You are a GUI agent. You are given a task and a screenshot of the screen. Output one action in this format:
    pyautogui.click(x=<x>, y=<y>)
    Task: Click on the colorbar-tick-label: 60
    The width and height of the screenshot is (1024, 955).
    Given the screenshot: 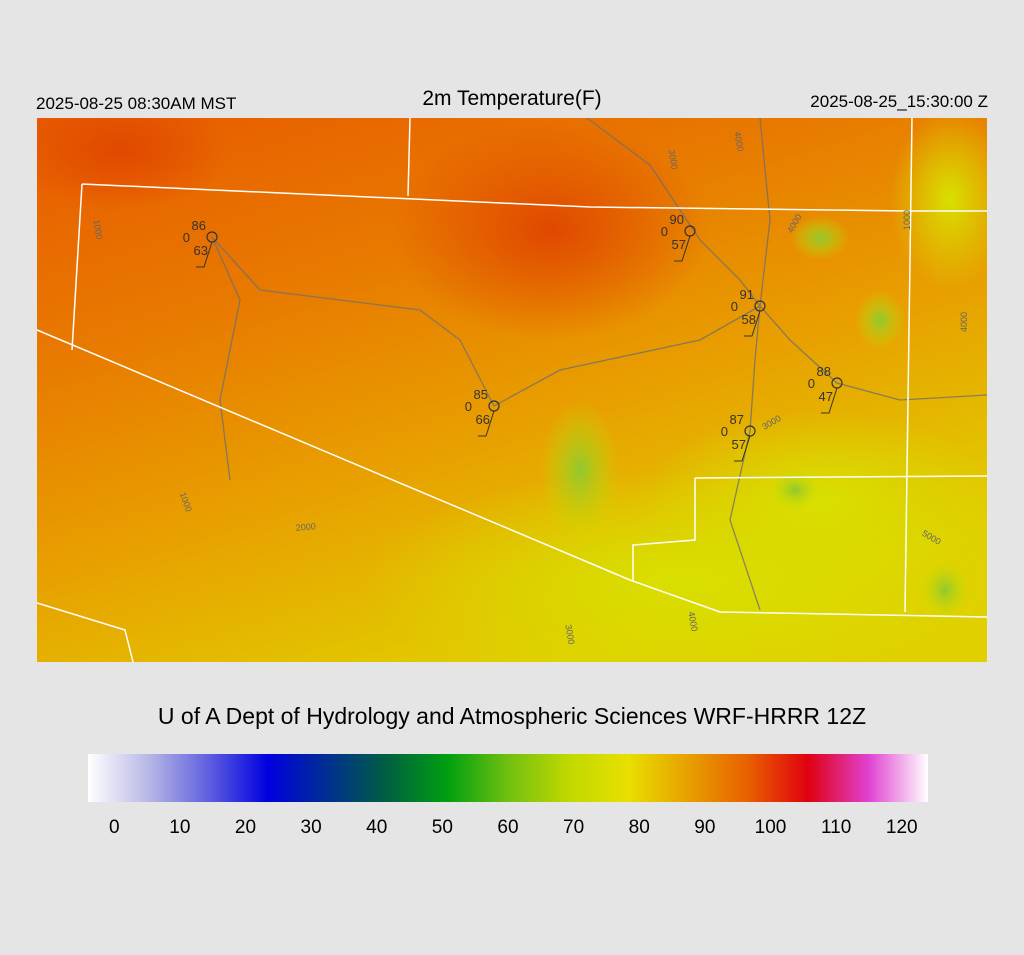 What is the action you would take?
    pyautogui.click(x=507, y=827)
    